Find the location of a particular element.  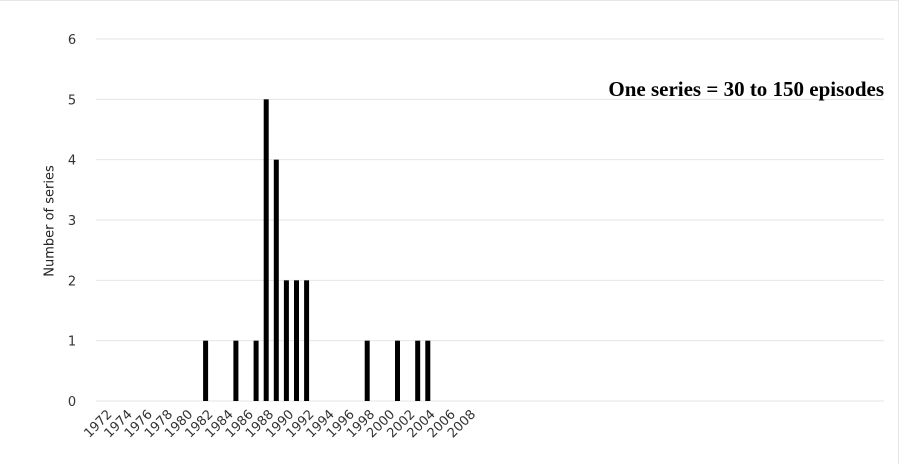

bar-2001 is located at coordinates (397, 370).